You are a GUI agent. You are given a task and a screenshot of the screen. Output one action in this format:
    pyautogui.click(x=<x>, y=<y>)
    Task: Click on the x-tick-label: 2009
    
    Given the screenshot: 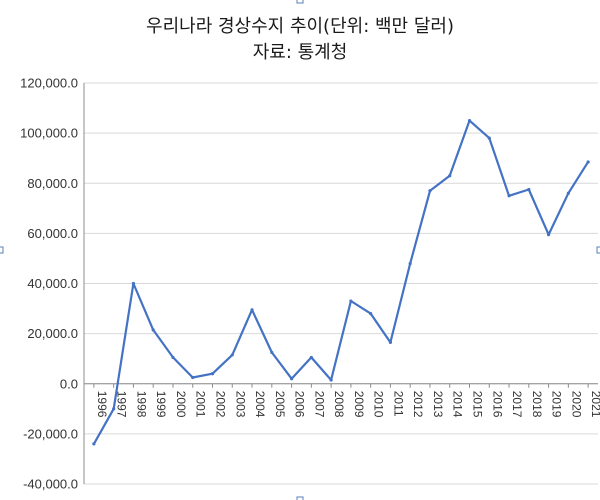 What is the action you would take?
    pyautogui.click(x=359, y=404)
    